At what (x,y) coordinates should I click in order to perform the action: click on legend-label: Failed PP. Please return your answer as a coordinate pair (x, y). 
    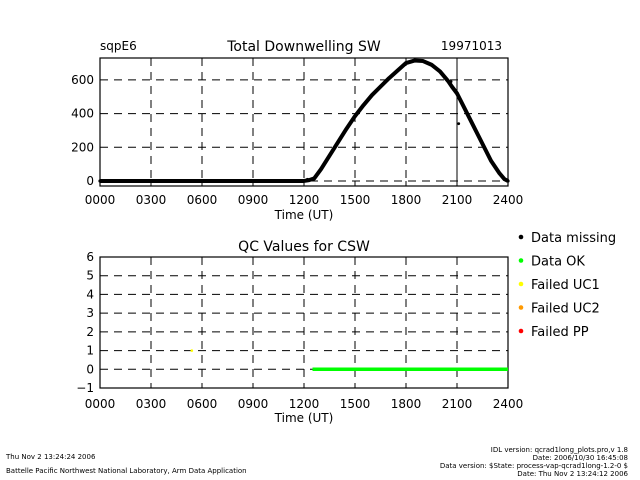
    Looking at the image, I should click on (560, 332).